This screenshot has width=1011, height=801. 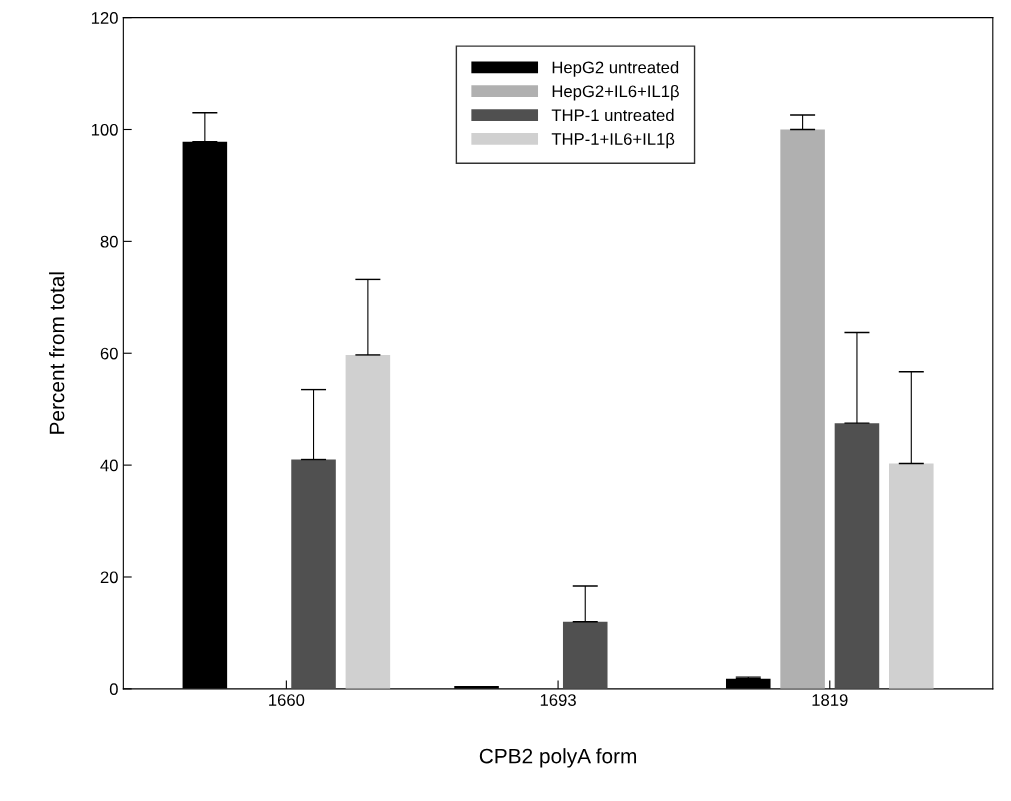 I want to click on x-tick-label: 1693, so click(x=558, y=700).